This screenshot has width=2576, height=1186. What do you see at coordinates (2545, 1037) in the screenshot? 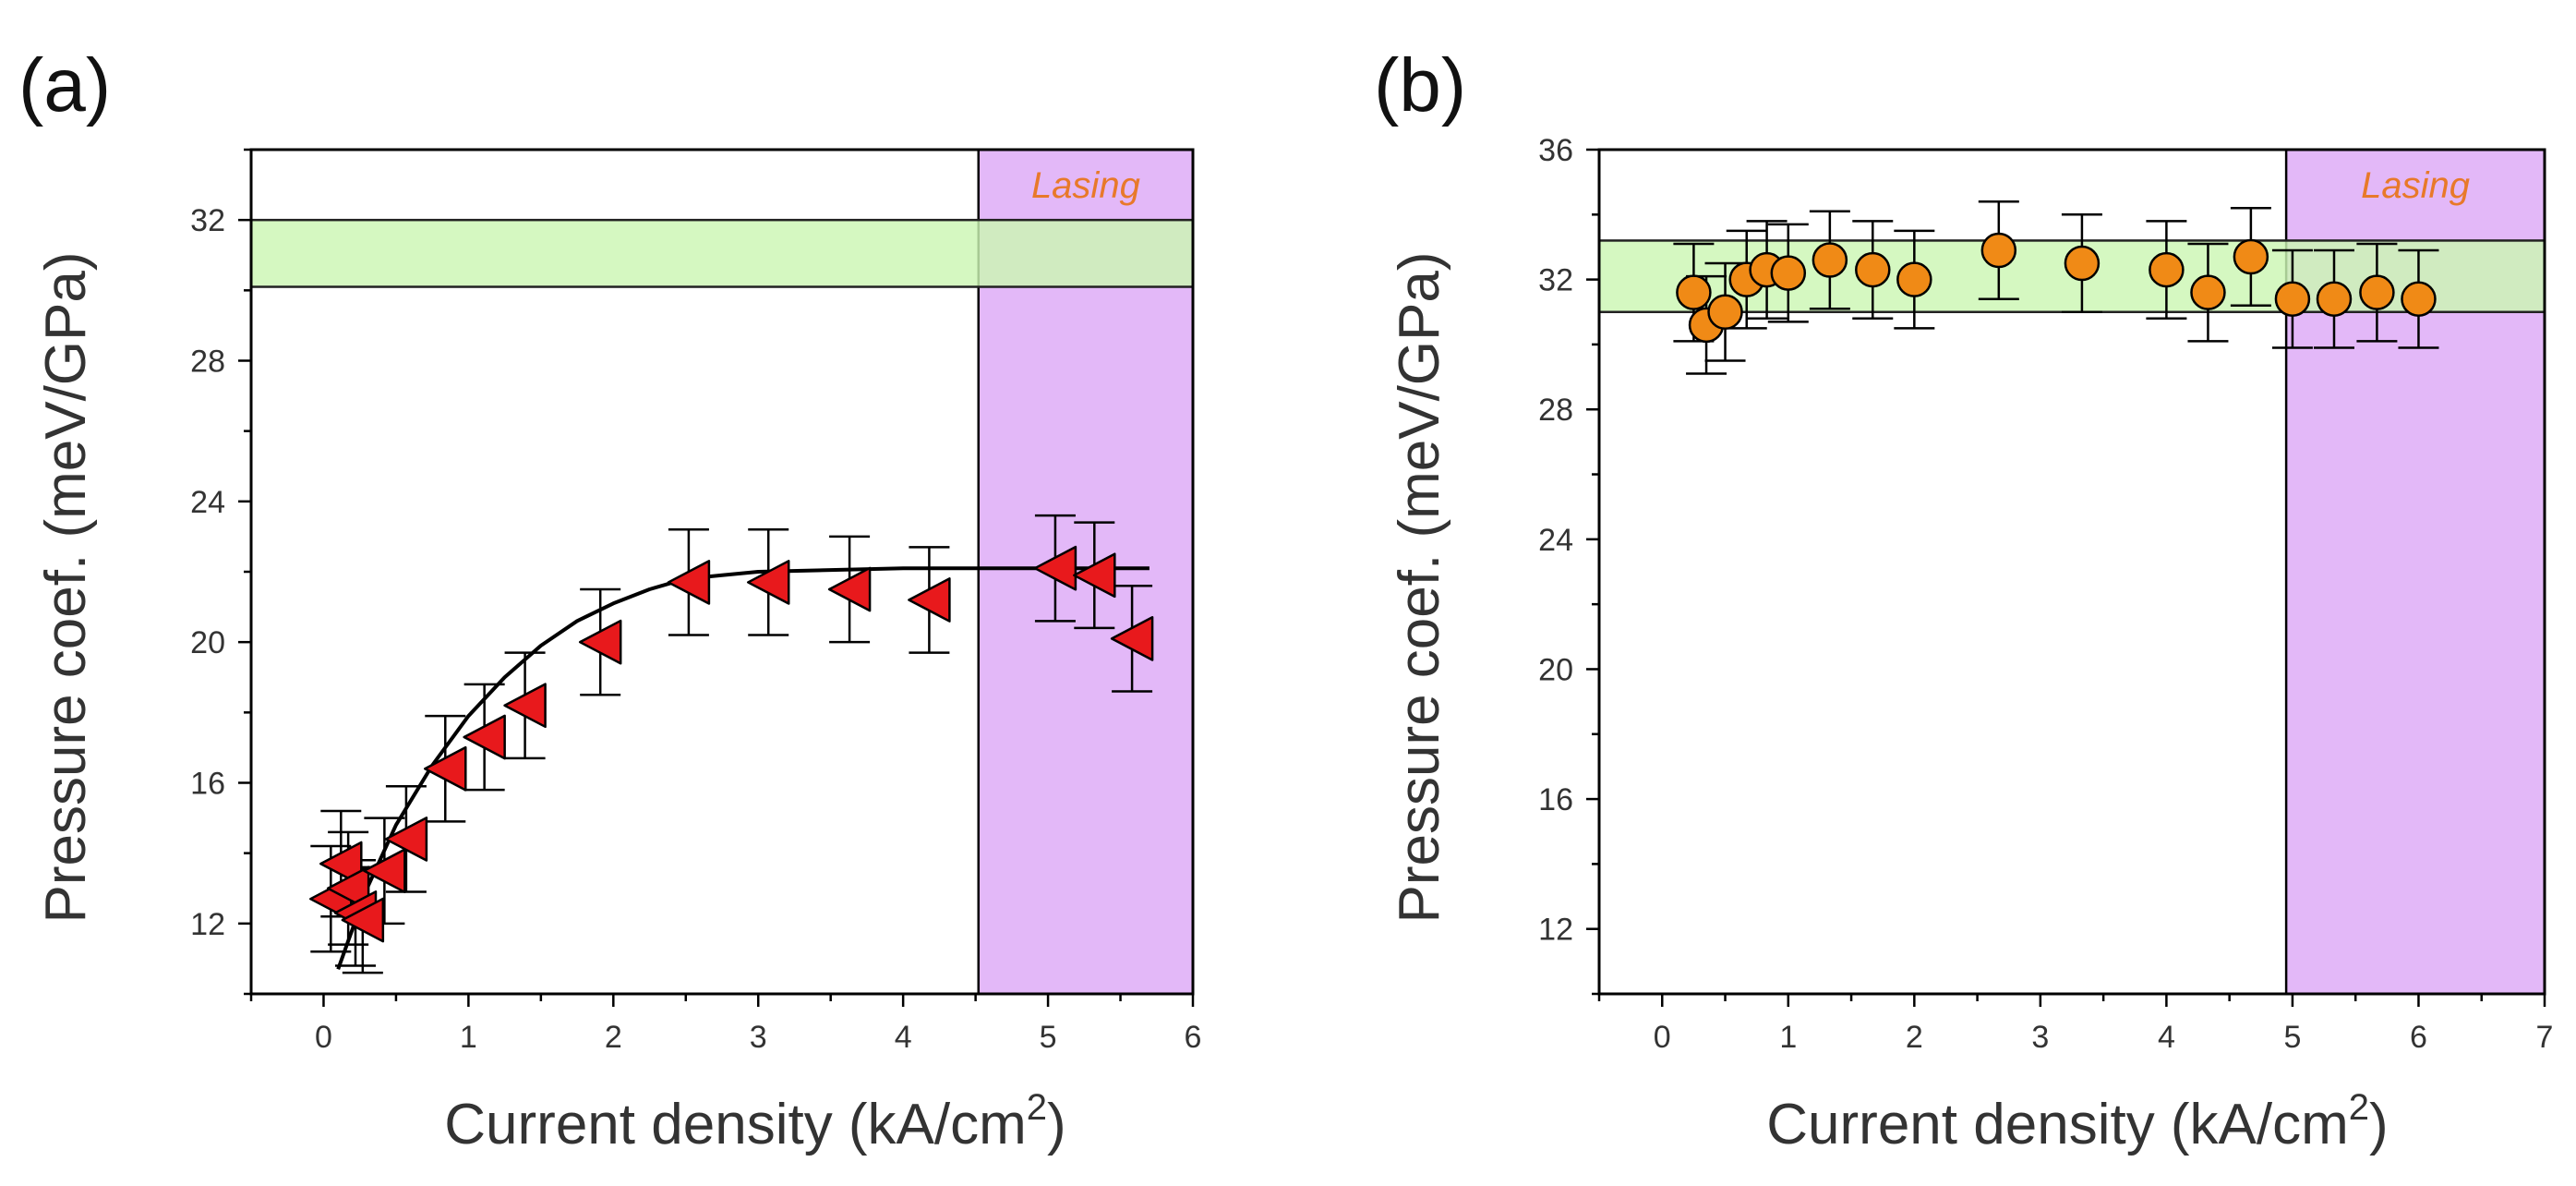
I see `x-tick-label: 7` at bounding box center [2545, 1037].